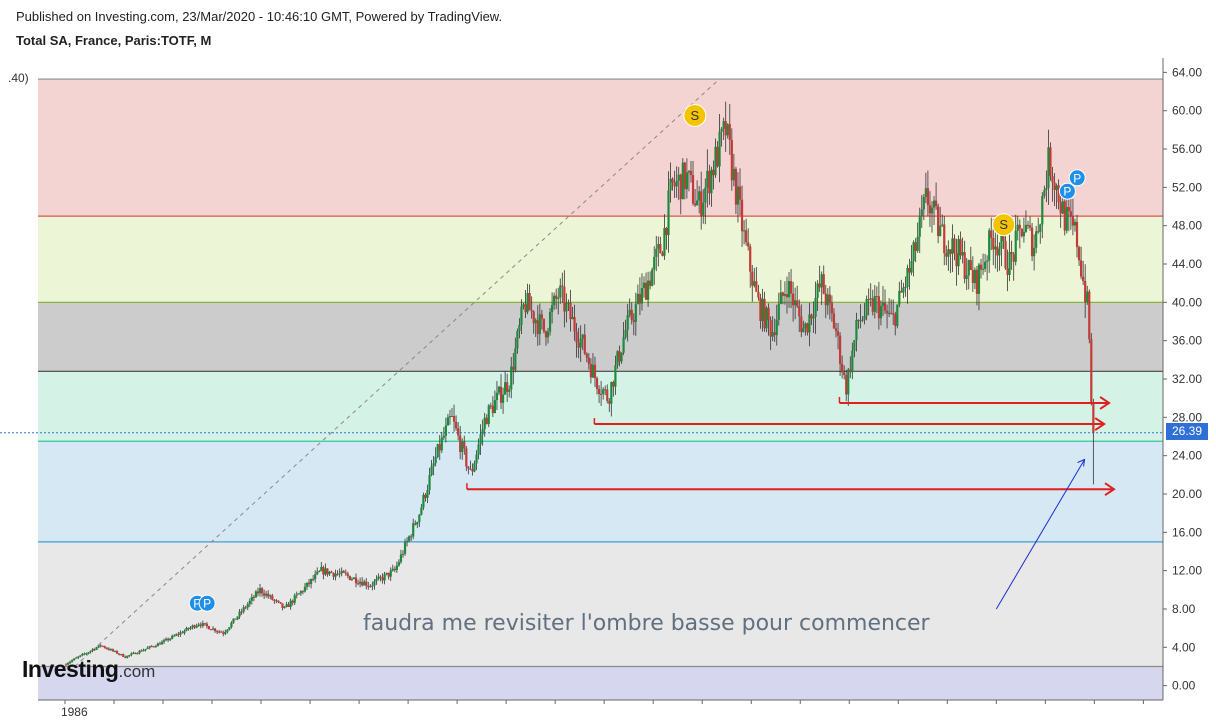  What do you see at coordinates (207, 603) in the screenshot?
I see `split-marker-icon` at bounding box center [207, 603].